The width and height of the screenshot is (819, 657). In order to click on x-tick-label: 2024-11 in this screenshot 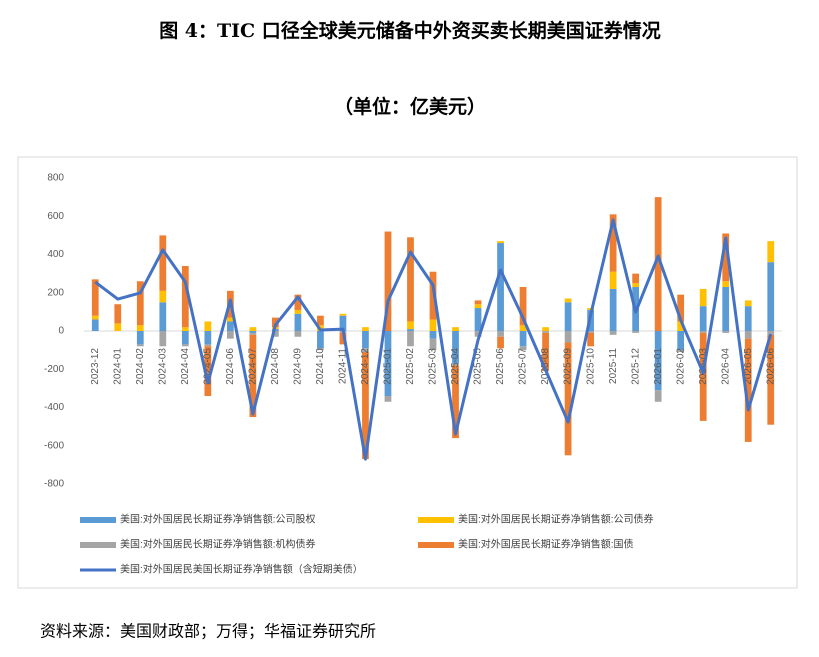, I will do `click(343, 366)`.